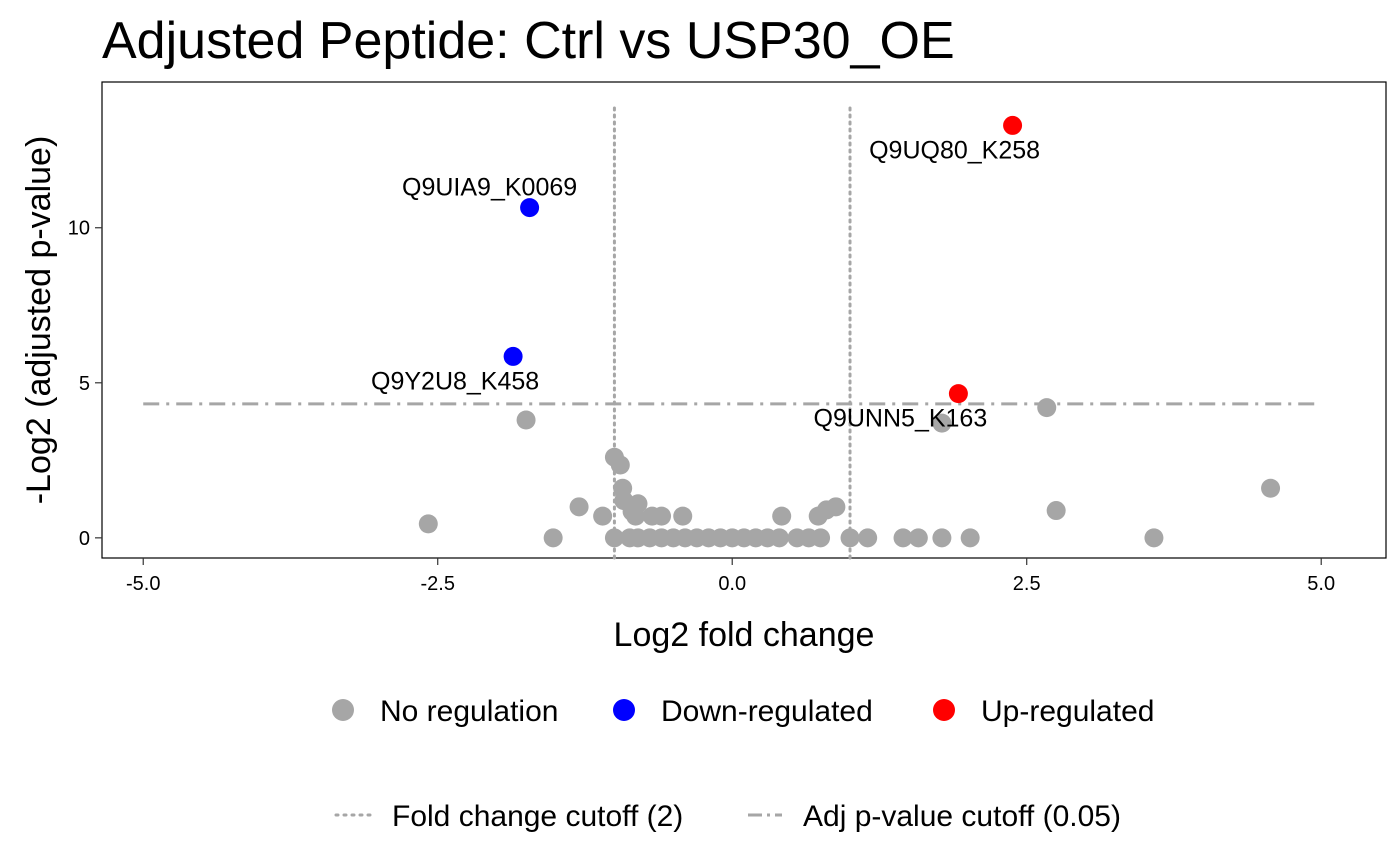 The width and height of the screenshot is (1400, 866). Describe the element at coordinates (469, 711) in the screenshot. I see `legend-no-regulation-label: No regulation` at that location.